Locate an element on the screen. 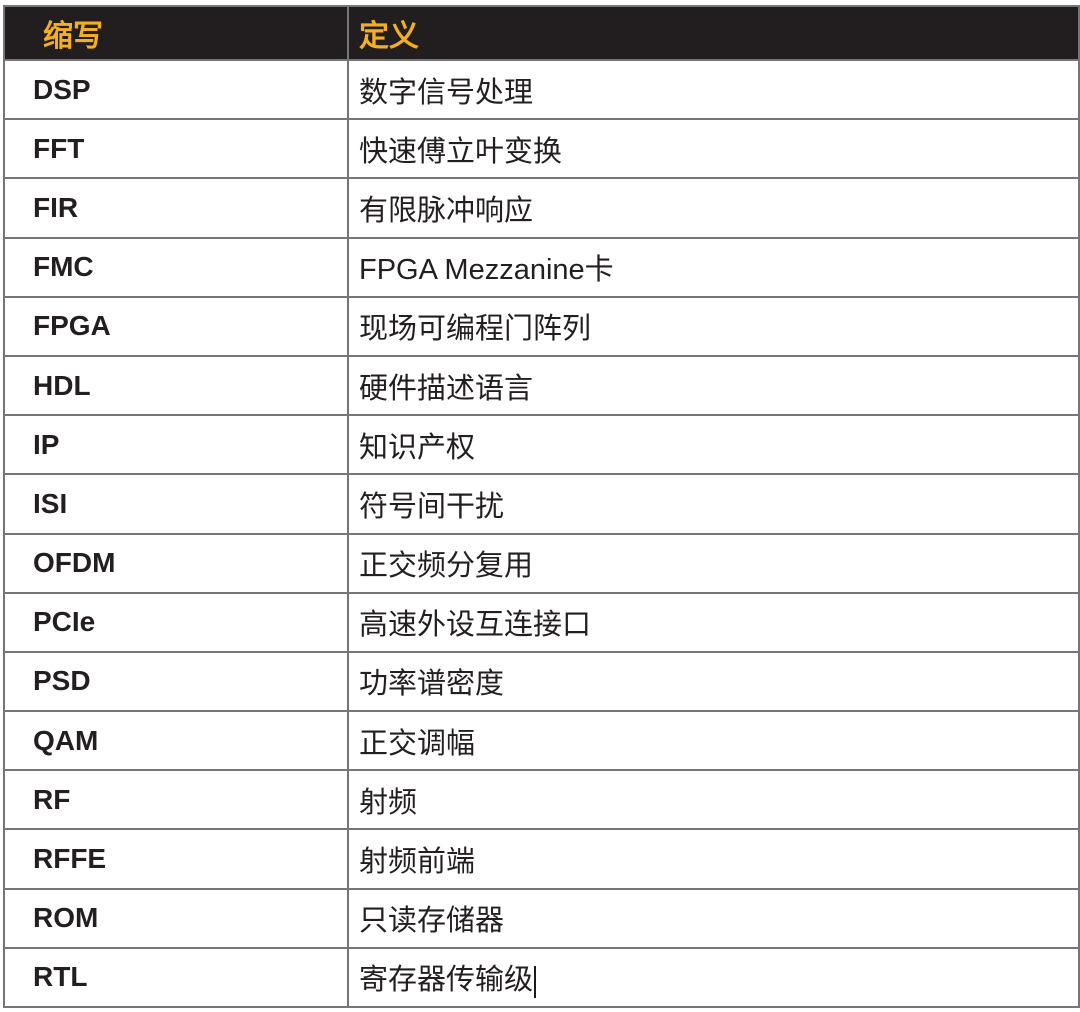  definition-text: 射频 is located at coordinates (388, 802).